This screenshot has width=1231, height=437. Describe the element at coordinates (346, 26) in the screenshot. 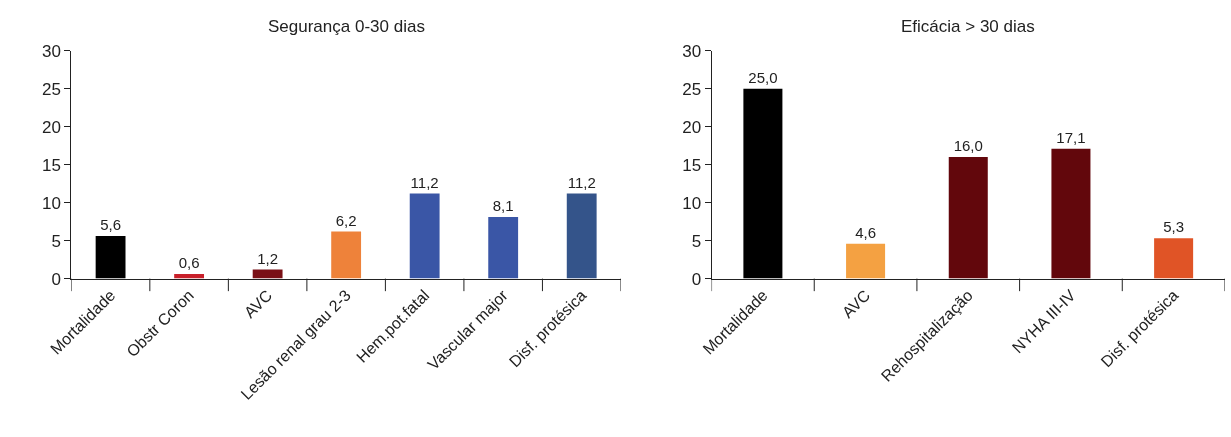

I see `chart-title: Segurança 0-30 dias` at that location.